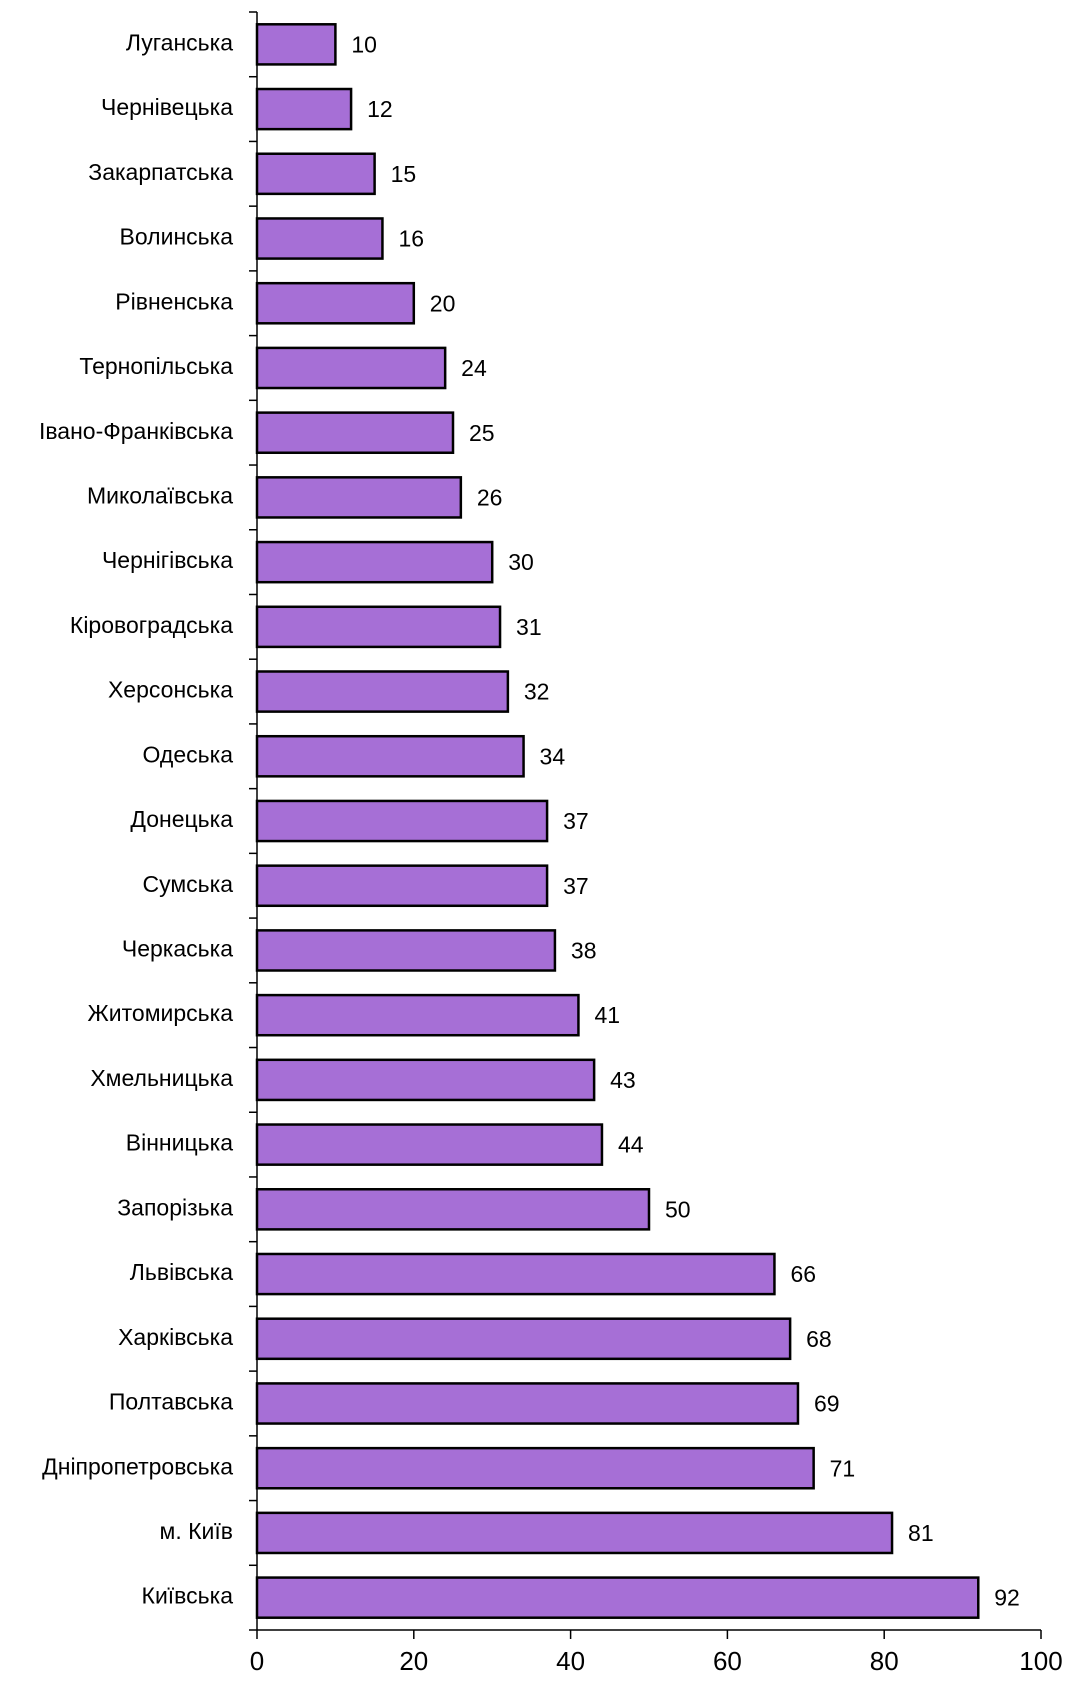 This screenshot has height=1686, width=1072. Describe the element at coordinates (175, 1207) in the screenshot. I see `category-label: Запорізька` at that location.